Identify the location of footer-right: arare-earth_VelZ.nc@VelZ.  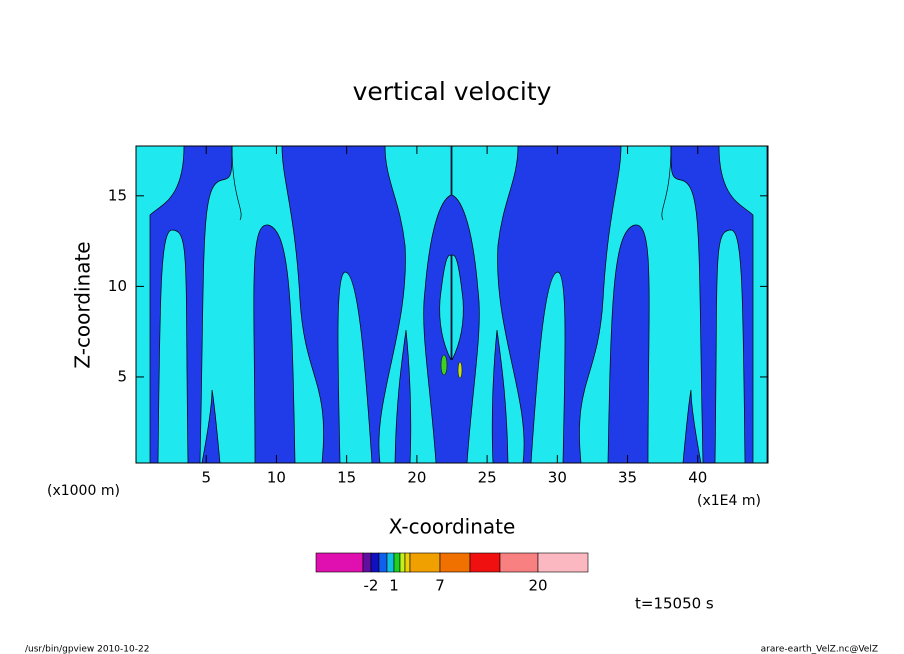
(819, 649).